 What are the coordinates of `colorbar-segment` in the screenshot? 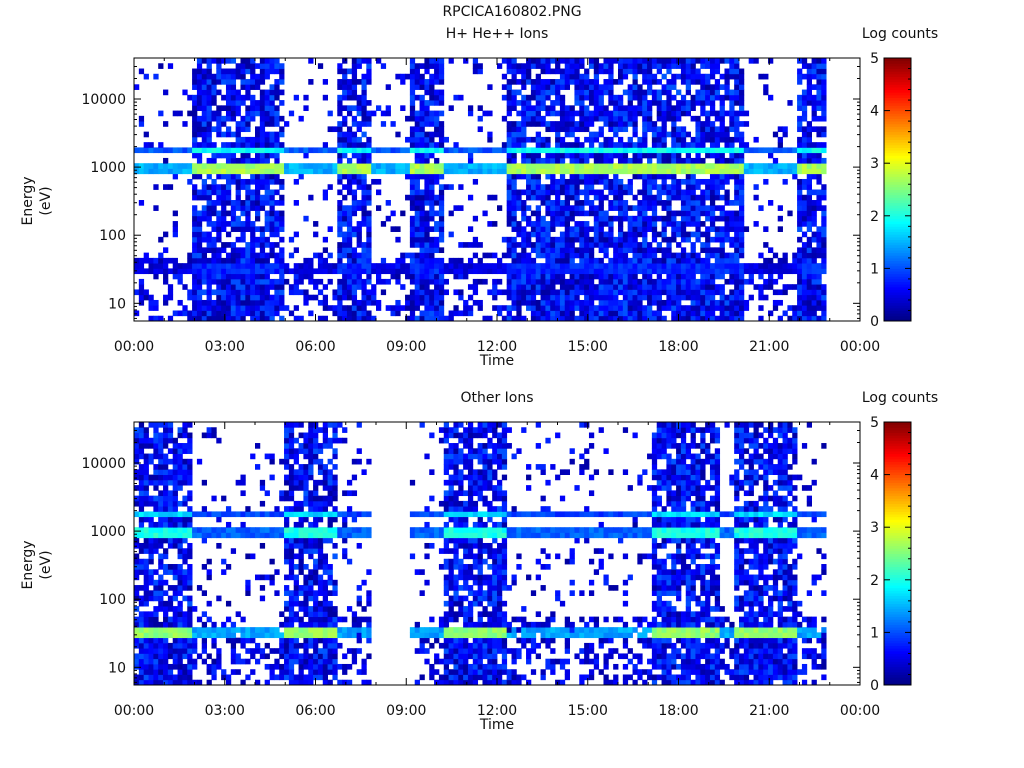 It's located at (897, 157).